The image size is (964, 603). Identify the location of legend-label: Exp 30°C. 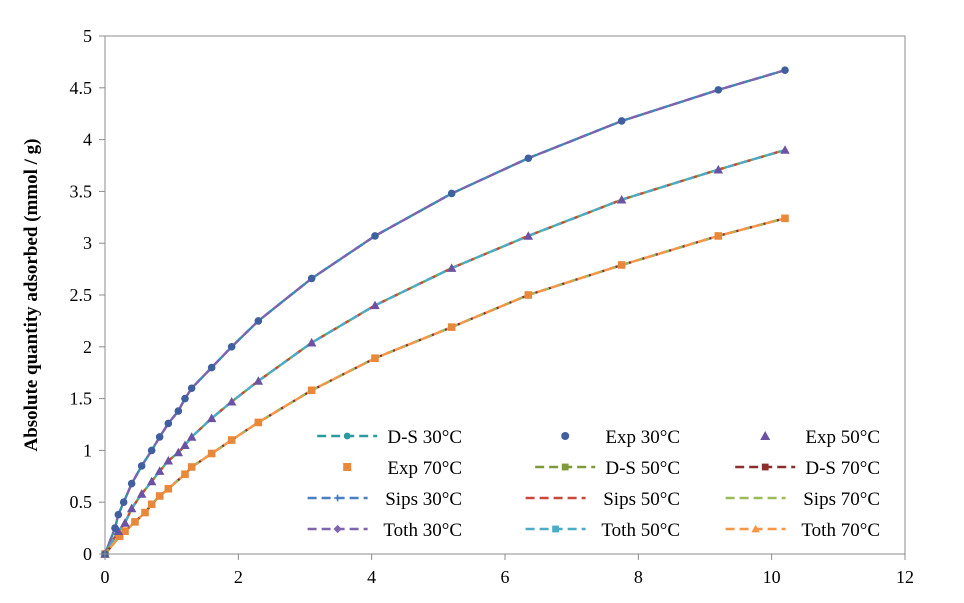
(642, 437).